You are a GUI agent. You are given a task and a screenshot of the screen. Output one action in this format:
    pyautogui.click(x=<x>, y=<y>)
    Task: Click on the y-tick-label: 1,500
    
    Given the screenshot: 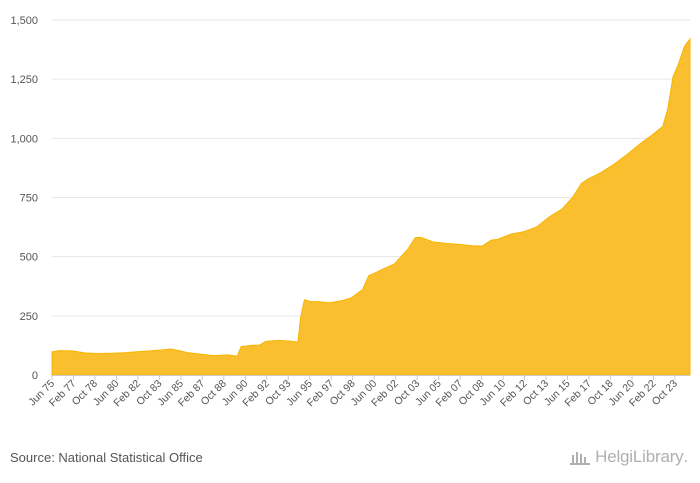 What is the action you would take?
    pyautogui.click(x=24, y=21)
    